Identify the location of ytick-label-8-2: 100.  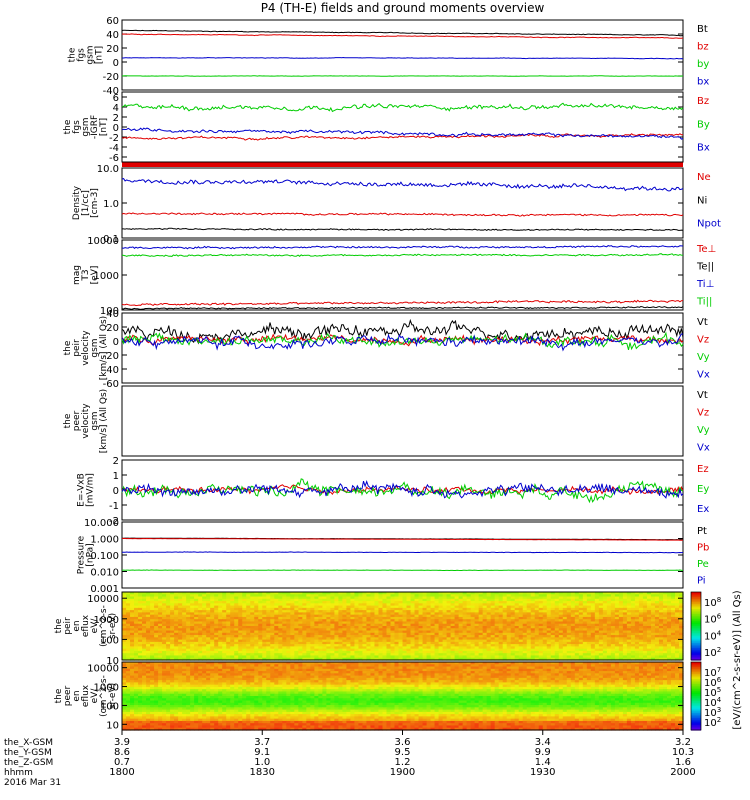
(109, 640).